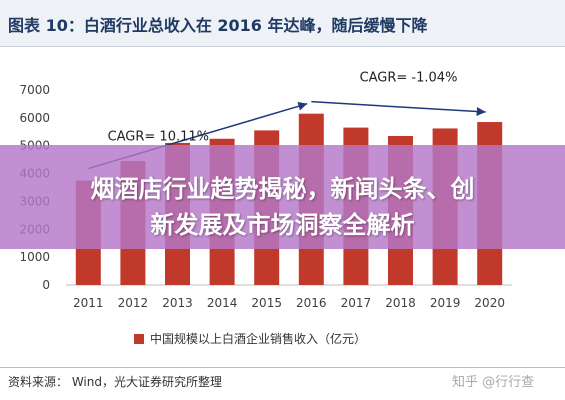  What do you see at coordinates (177, 303) in the screenshot?
I see `x-tick-label: 2013` at bounding box center [177, 303].